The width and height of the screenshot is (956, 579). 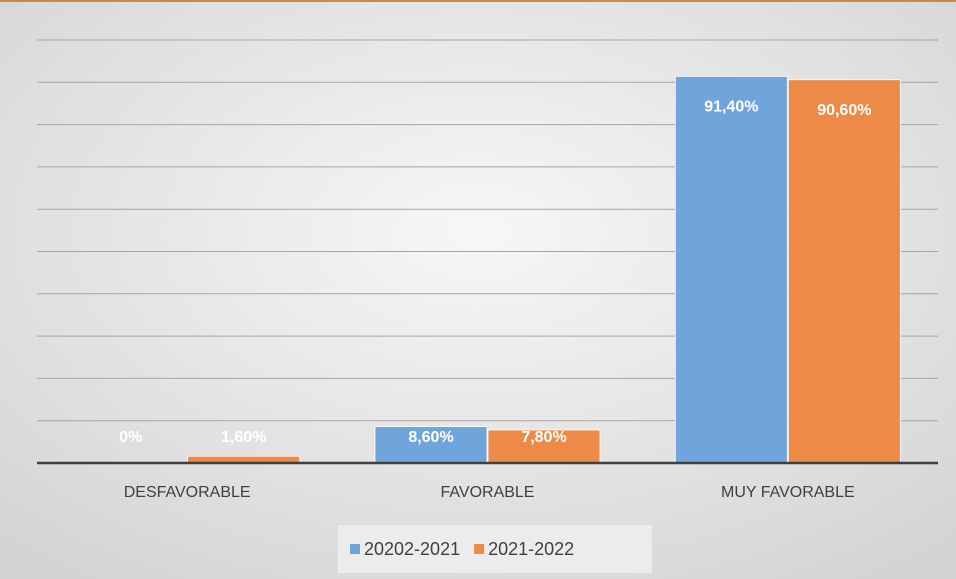 What do you see at coordinates (488, 492) in the screenshot?
I see `x-tick-label: FAVORABLE` at bounding box center [488, 492].